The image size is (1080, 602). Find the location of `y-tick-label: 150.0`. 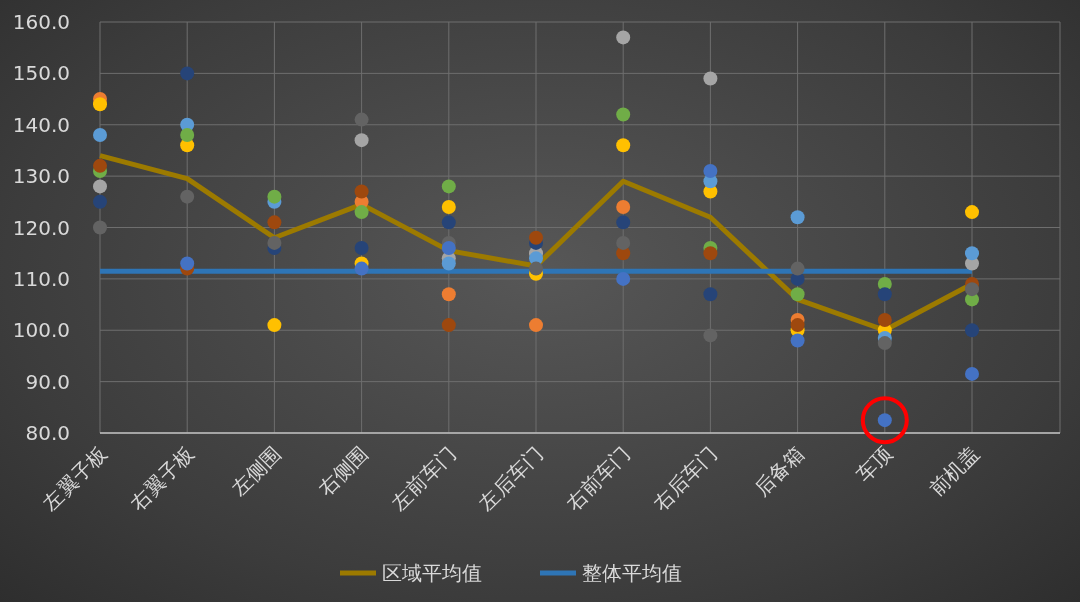

y-tick-label: 150.0 is located at coordinates (41, 73).